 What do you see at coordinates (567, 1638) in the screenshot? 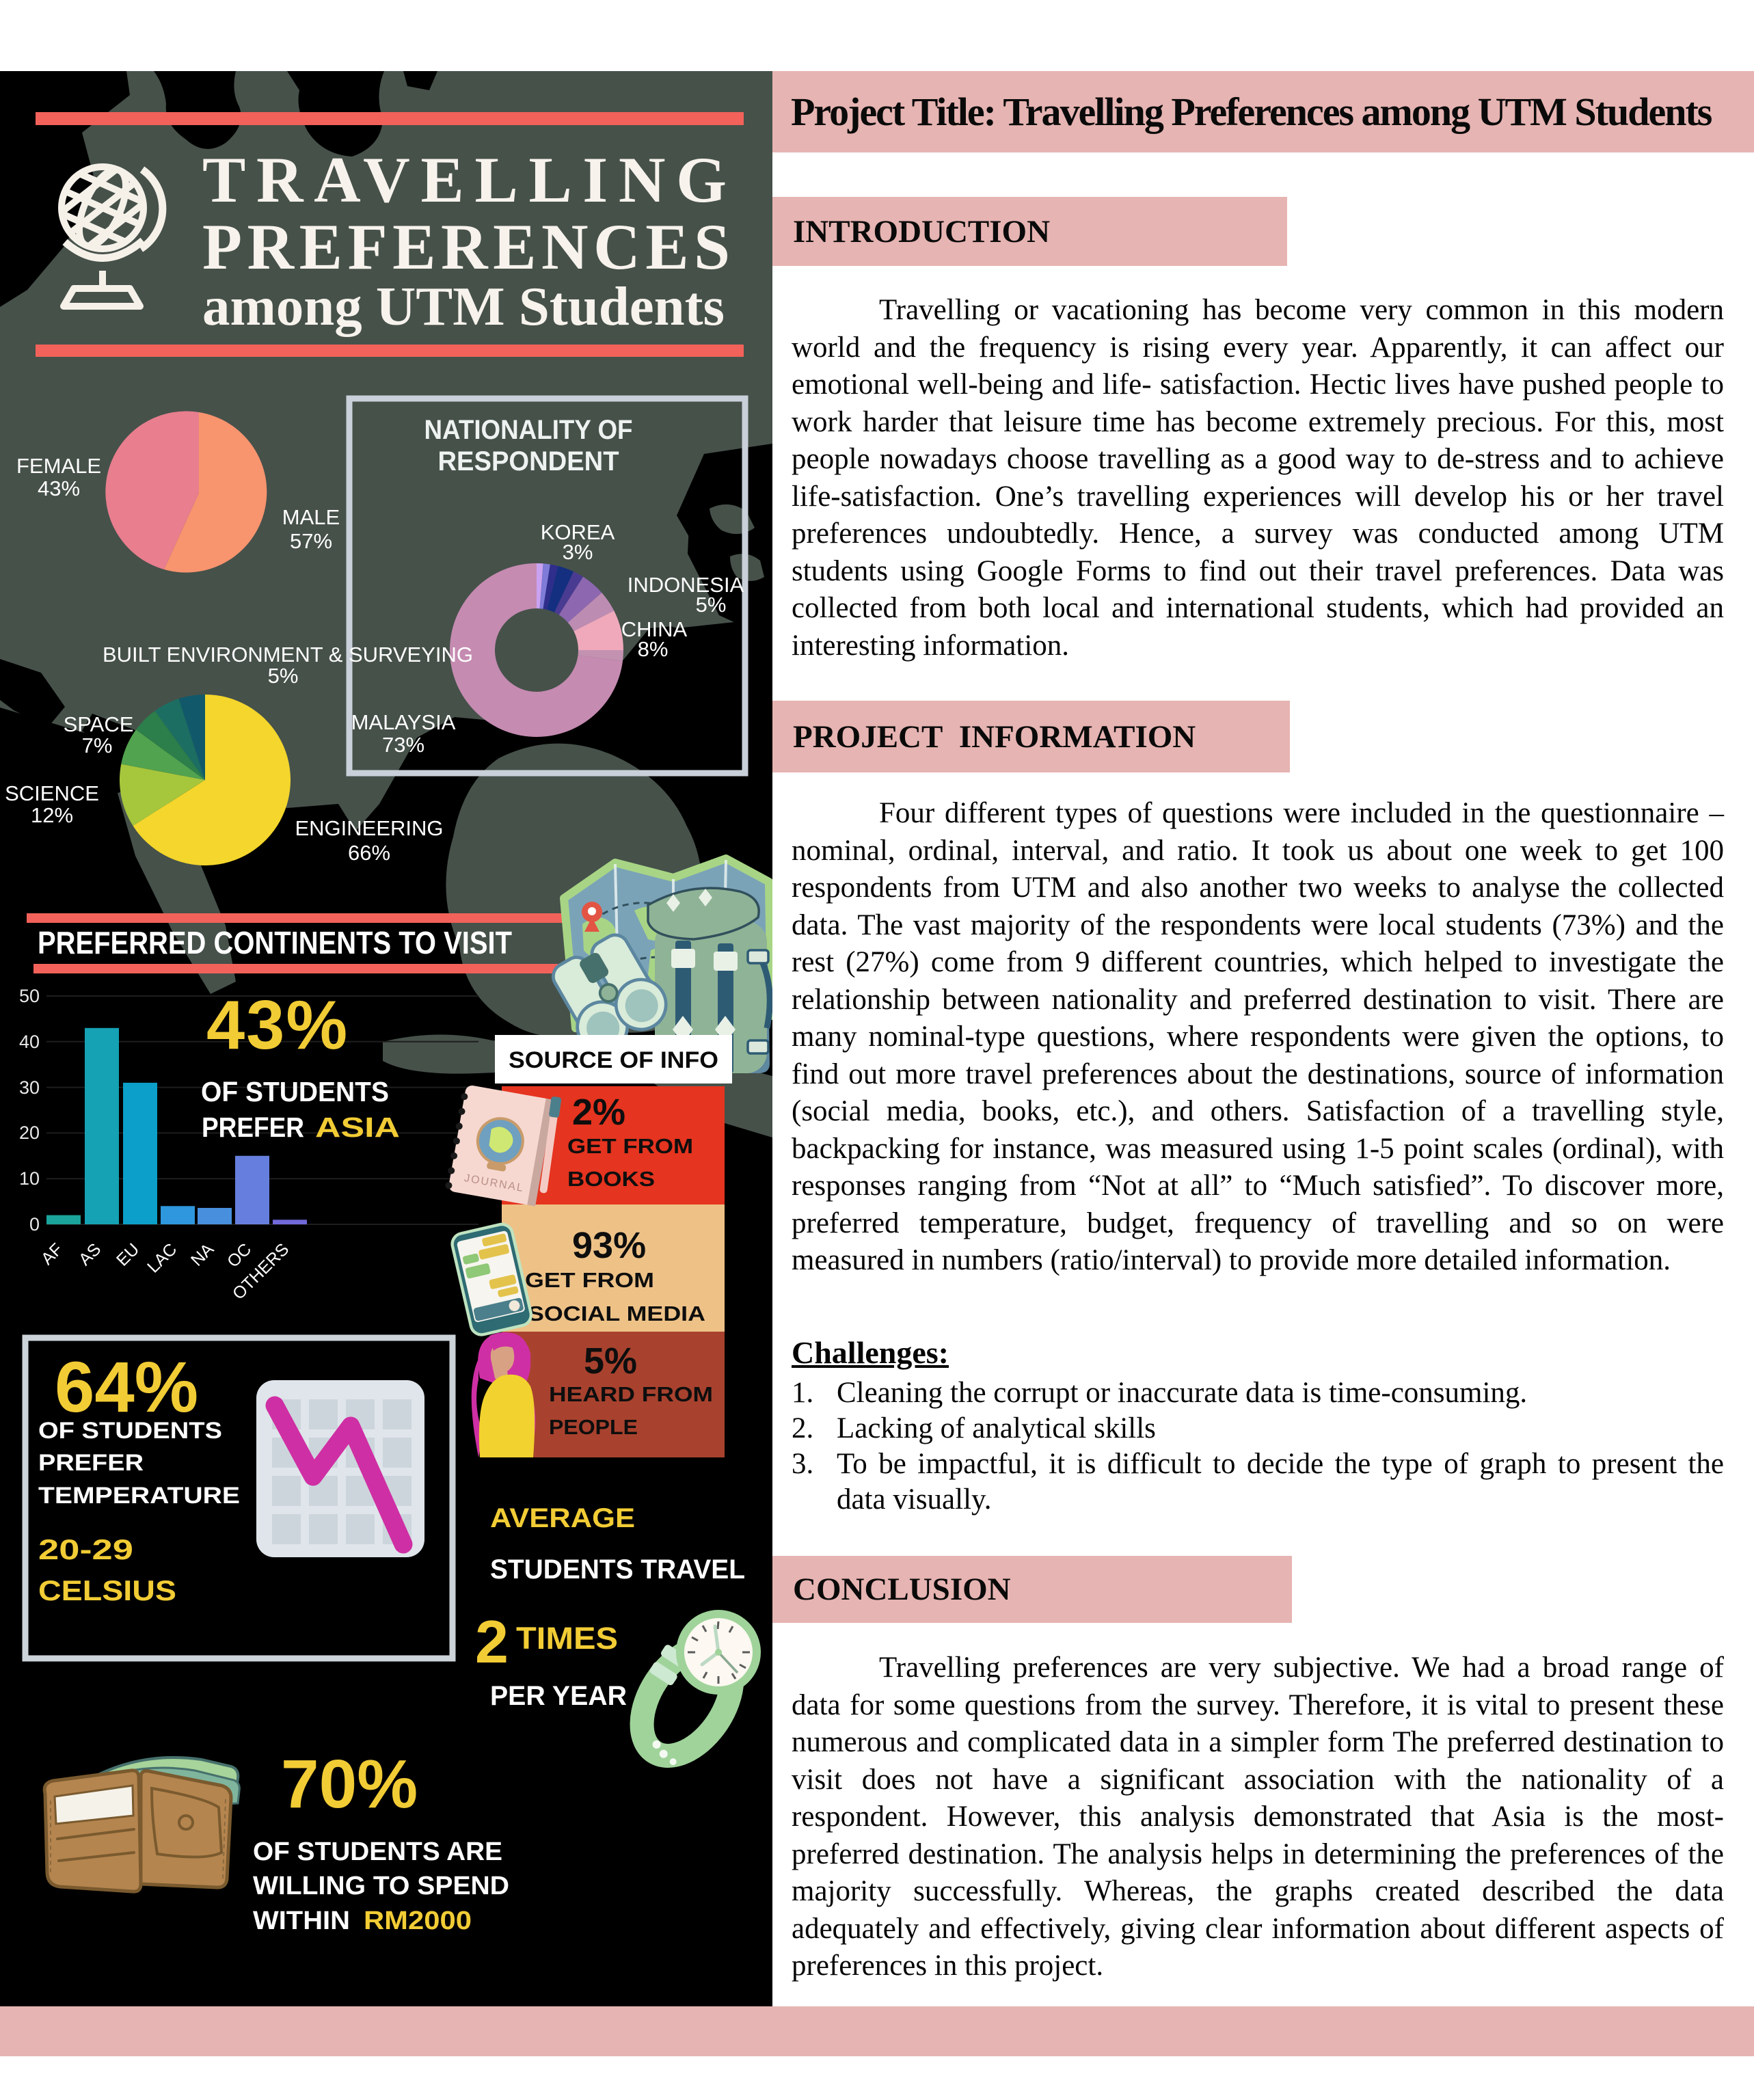
I see `svg-text: TIMES` at bounding box center [567, 1638].